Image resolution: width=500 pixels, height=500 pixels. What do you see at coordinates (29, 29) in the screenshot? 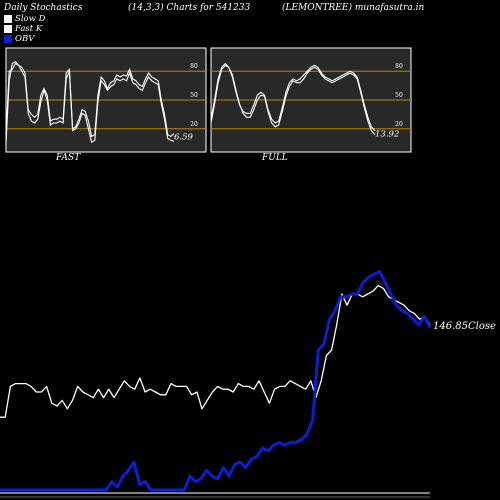
I see `legend-label-fast-k: Fast K` at bounding box center [29, 29].